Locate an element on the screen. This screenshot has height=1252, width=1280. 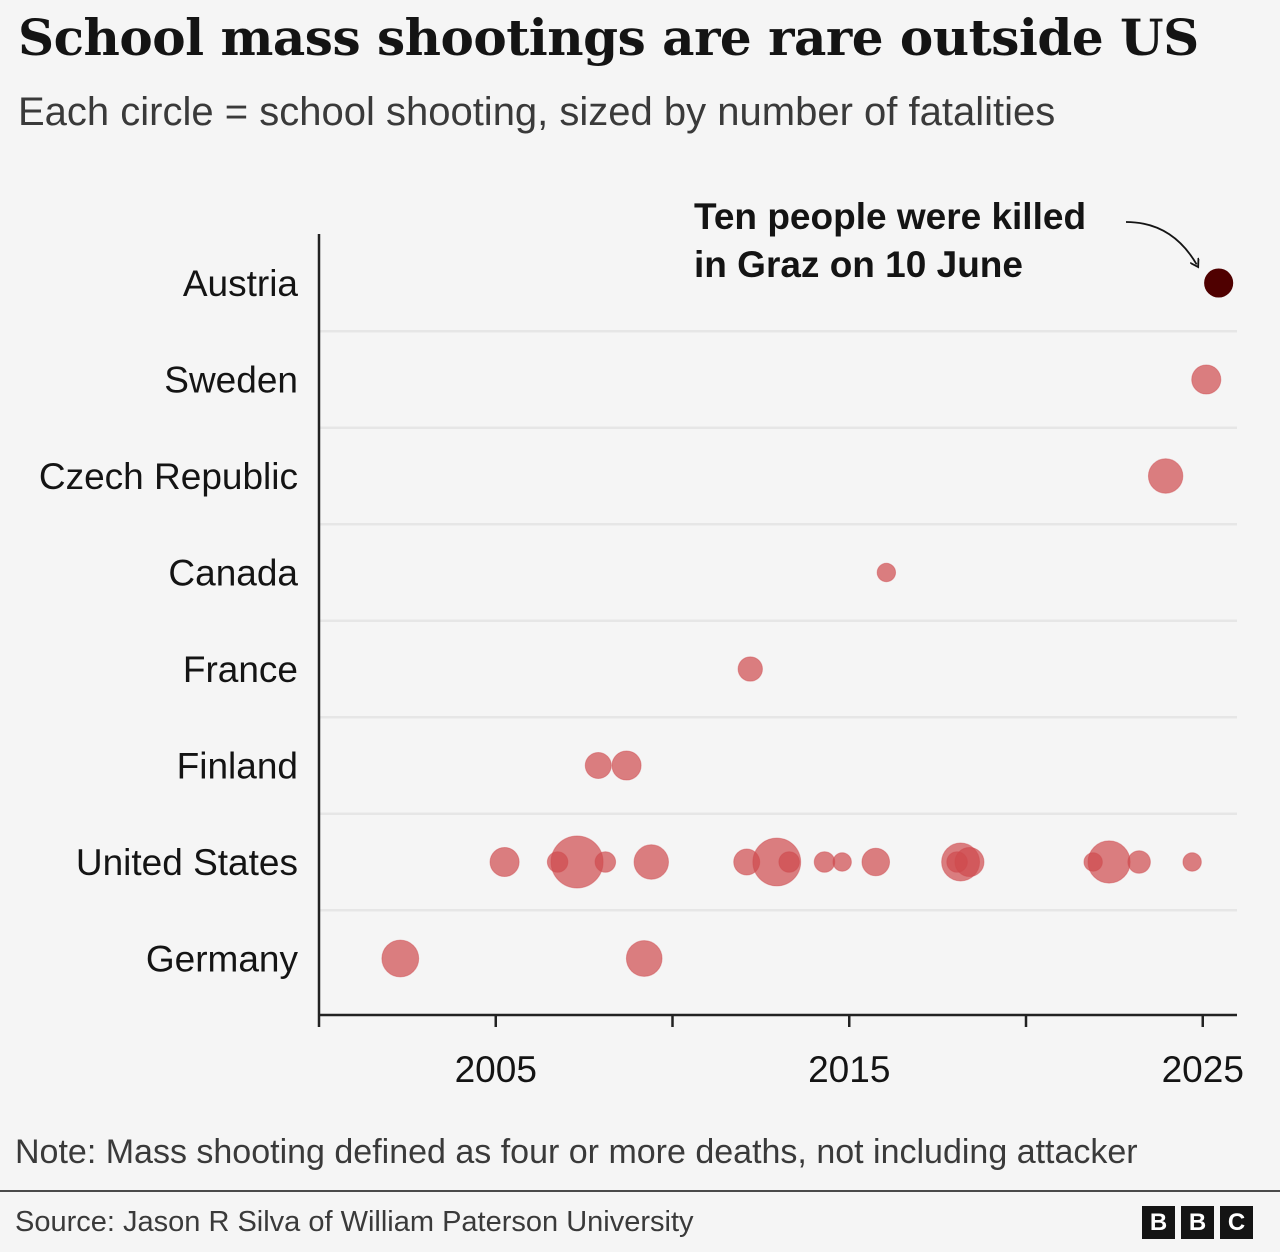
annotation-text-line: in Graz on 10 June is located at coordinates (858, 264).